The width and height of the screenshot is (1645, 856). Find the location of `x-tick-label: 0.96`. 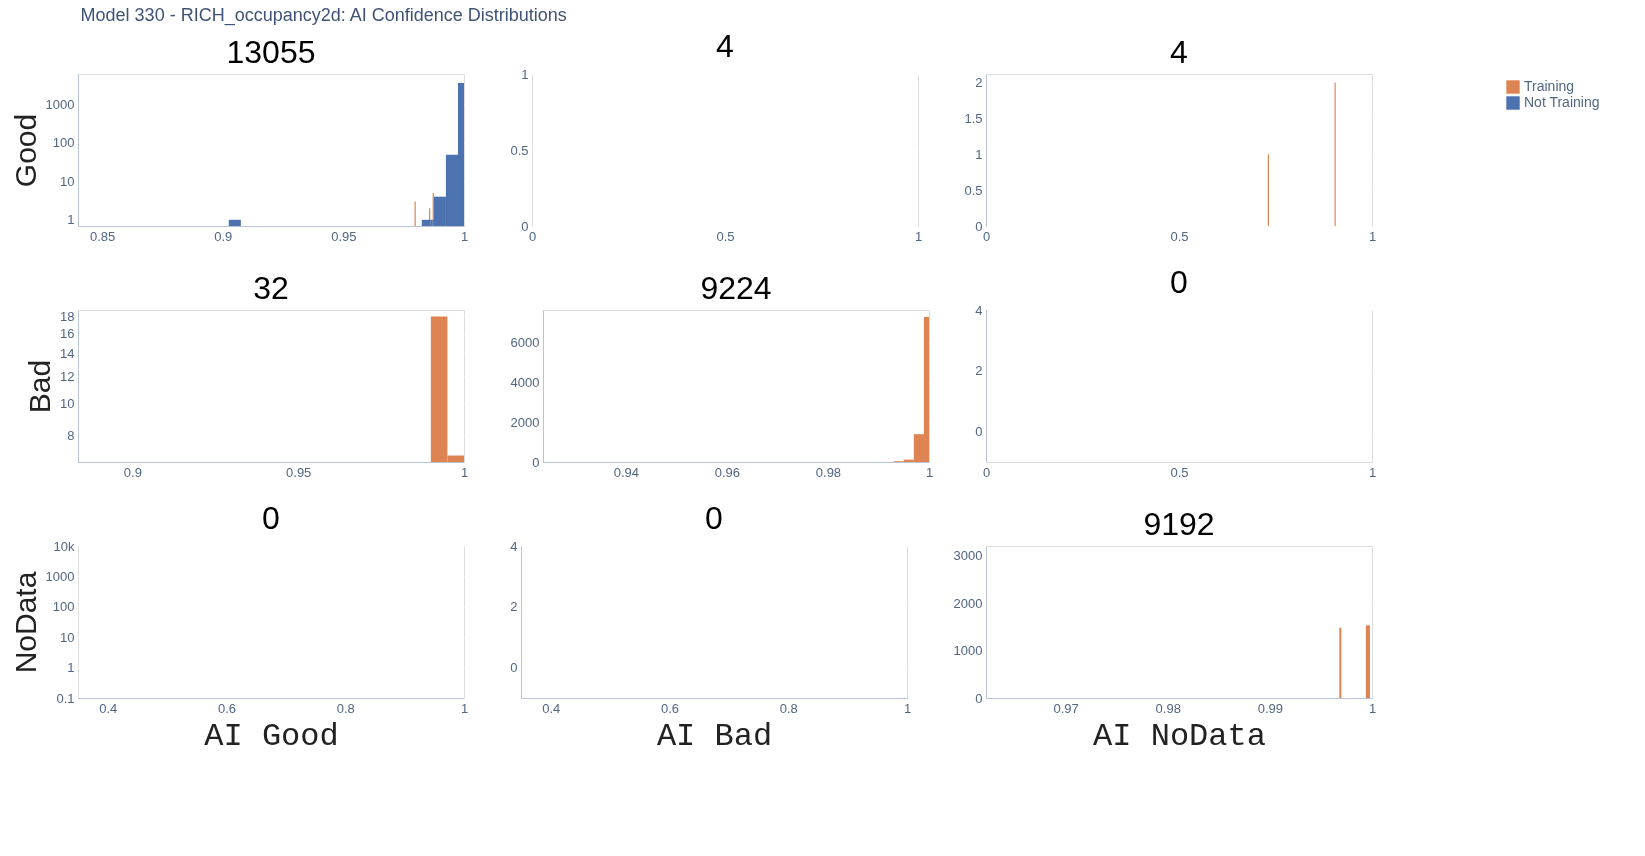

x-tick-label: 0.96 is located at coordinates (727, 472).